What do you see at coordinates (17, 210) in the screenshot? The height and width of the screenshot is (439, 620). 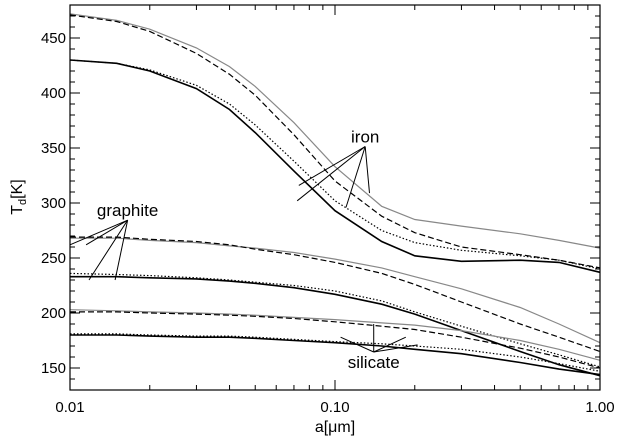 I see `y-axis-label-main: T` at bounding box center [17, 210].